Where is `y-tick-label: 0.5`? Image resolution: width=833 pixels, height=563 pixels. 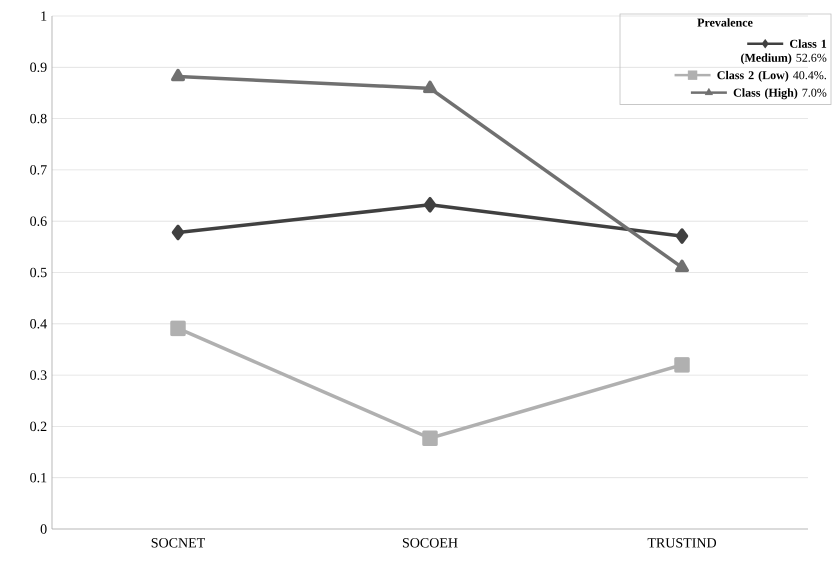 y-tick-label: 0.5 is located at coordinates (38, 273).